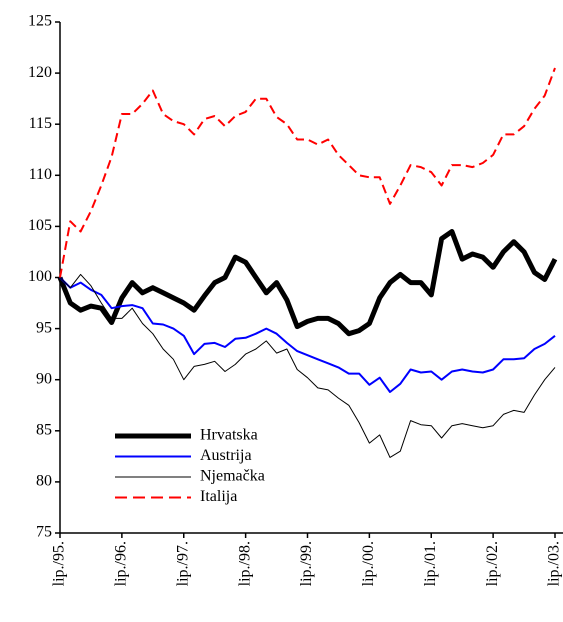  Describe the element at coordinates (44, 378) in the screenshot. I see `y-tick-label: 90` at that location.